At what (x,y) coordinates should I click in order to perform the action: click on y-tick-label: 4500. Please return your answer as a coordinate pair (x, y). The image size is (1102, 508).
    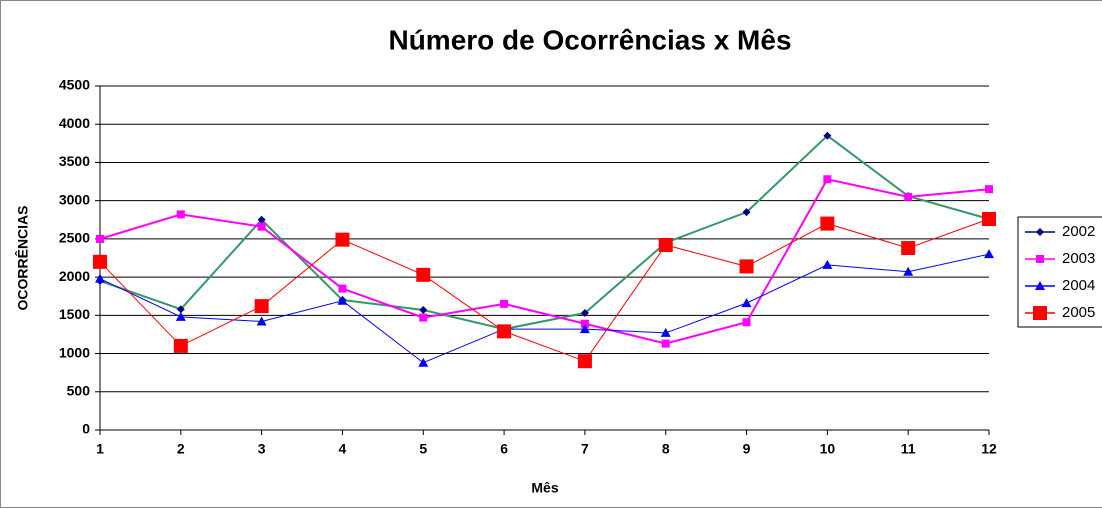
    Looking at the image, I should click on (74, 85).